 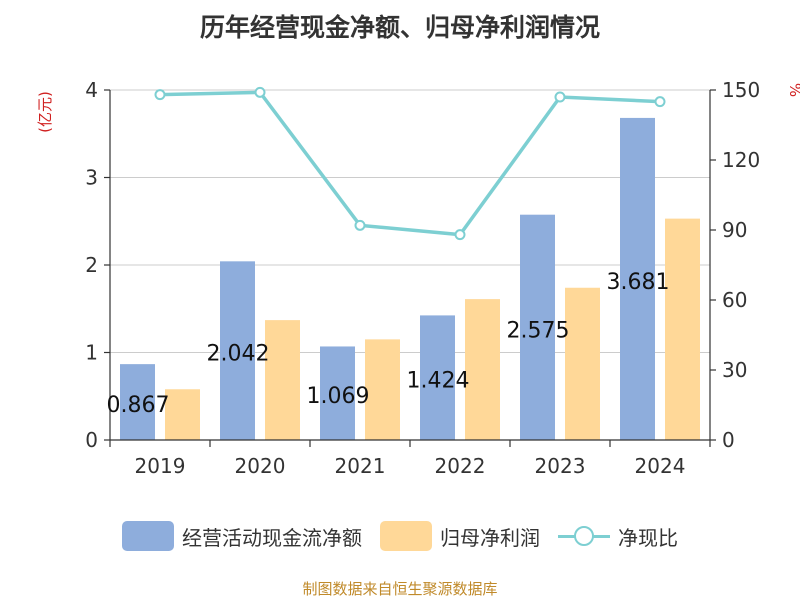 I want to click on legend-label-ocf: 经营活动现金流净额, so click(x=272, y=537).